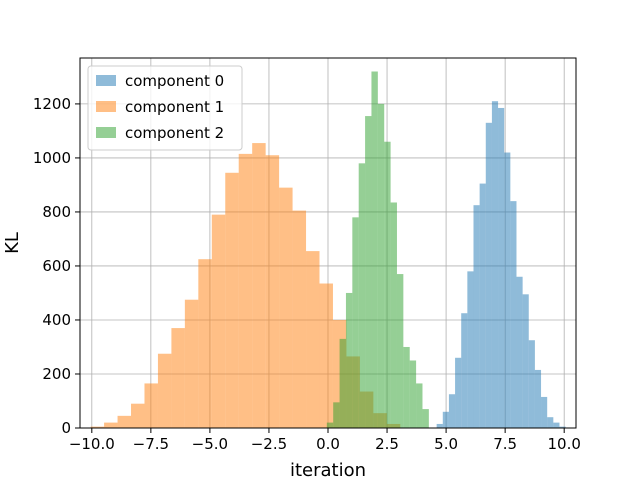 The width and height of the screenshot is (640, 480). I want to click on legend-entry-label: component 2, so click(174, 133).